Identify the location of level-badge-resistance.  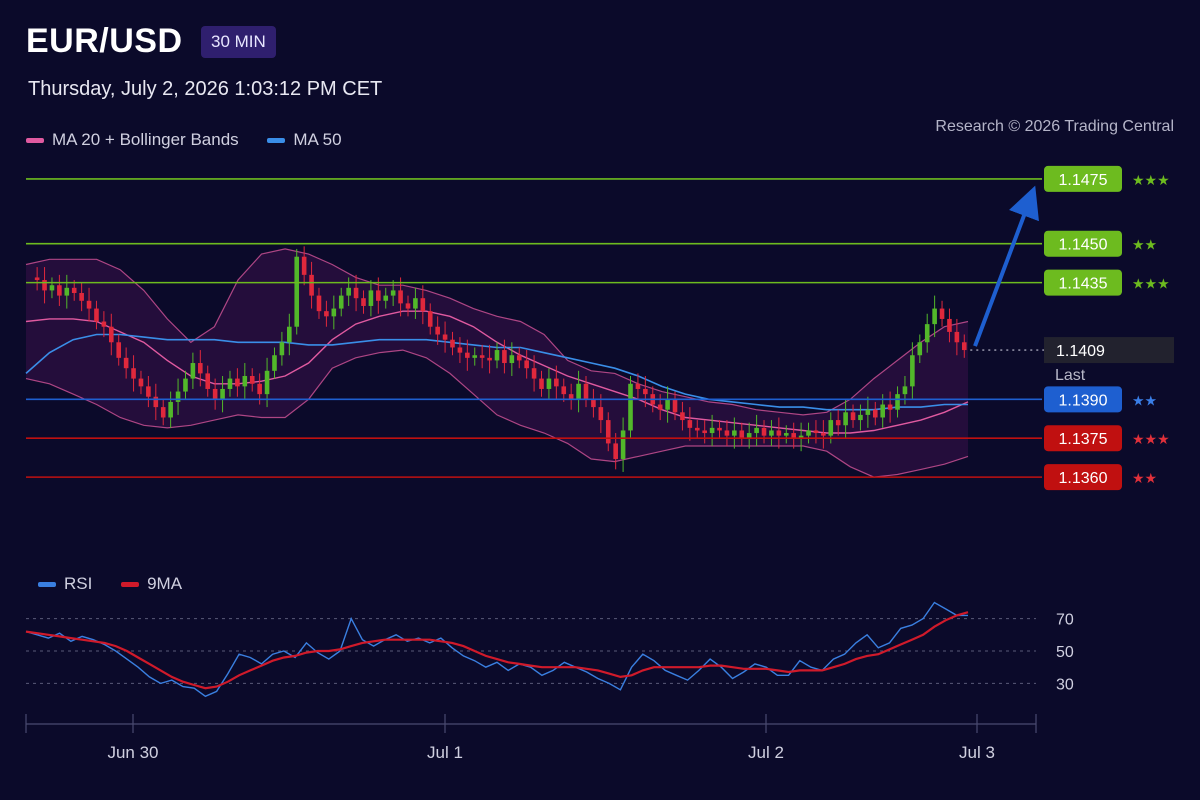
(1083, 243).